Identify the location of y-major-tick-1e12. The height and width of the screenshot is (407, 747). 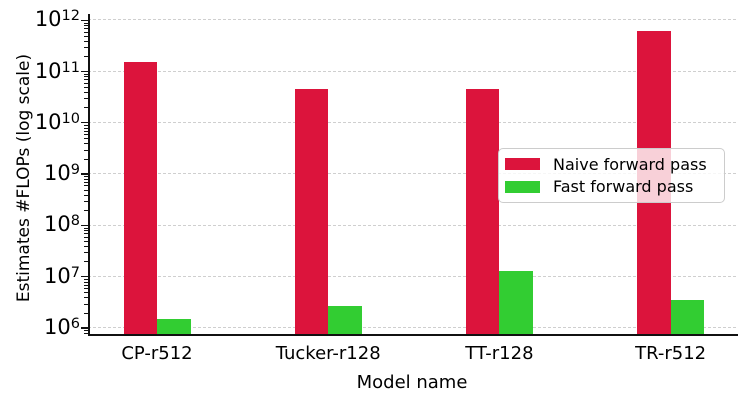
(84, 20).